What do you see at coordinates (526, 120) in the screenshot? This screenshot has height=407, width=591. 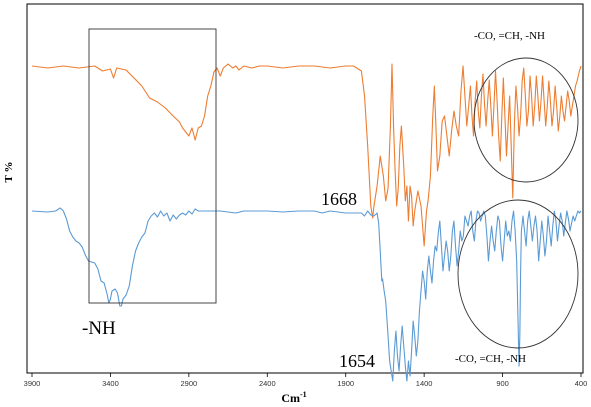 I see `upper-ellipse` at bounding box center [526, 120].